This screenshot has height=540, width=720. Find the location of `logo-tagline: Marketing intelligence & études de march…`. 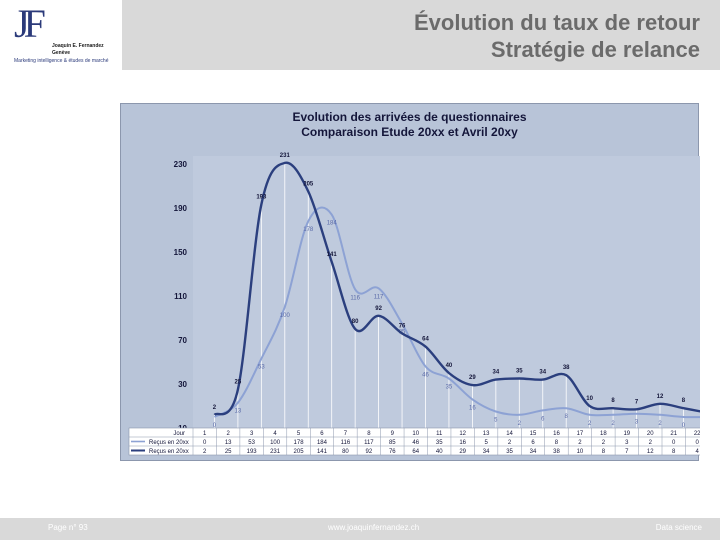

logo-tagline: Marketing intelligence & études de march… is located at coordinates (61, 61).